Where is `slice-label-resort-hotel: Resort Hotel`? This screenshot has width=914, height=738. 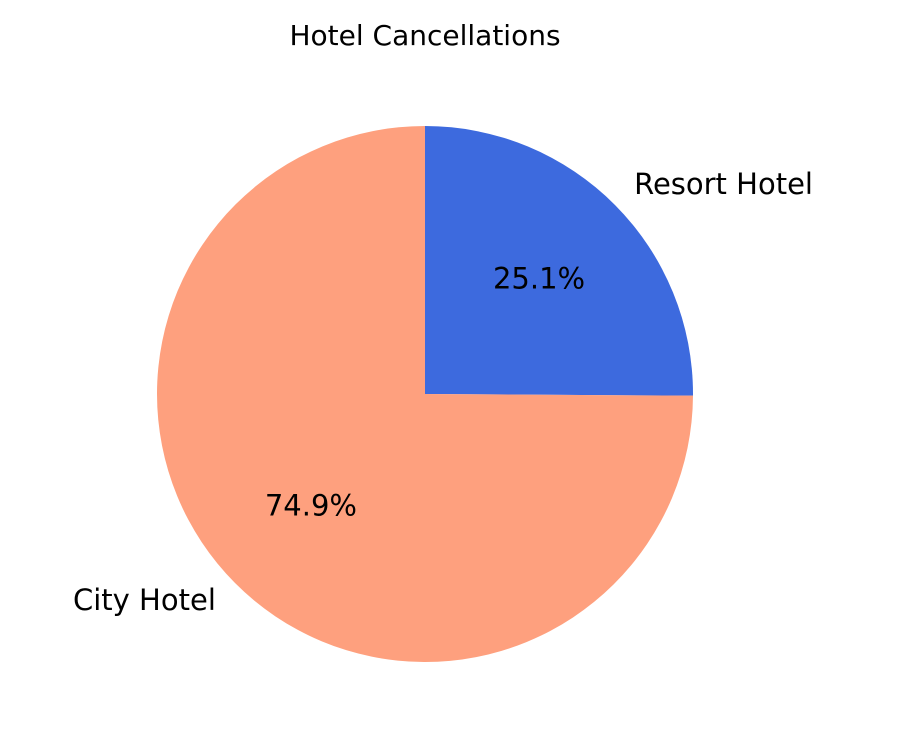
slice-label-resort-hotel: Resort Hotel is located at coordinates (723, 184).